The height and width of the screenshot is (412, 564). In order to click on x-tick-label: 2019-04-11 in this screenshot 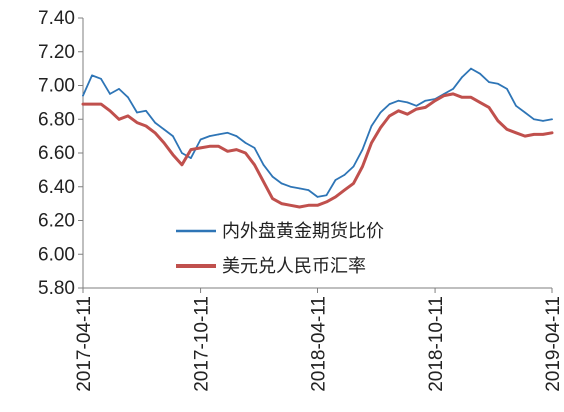, I will do `click(553, 344)`.